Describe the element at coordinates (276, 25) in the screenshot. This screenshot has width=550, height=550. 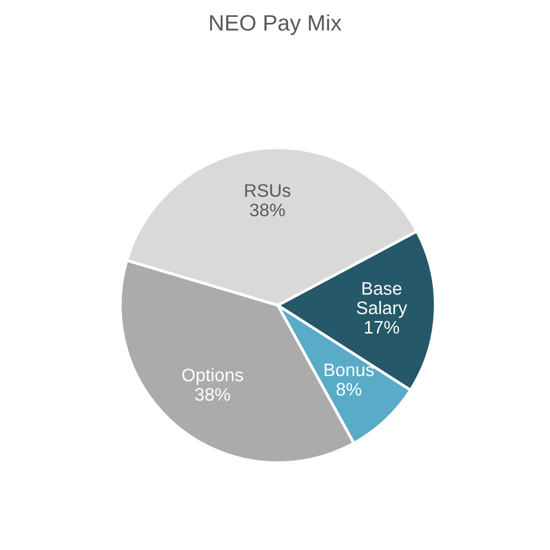
I see `chart-title: NEO Pay Mix` at that location.